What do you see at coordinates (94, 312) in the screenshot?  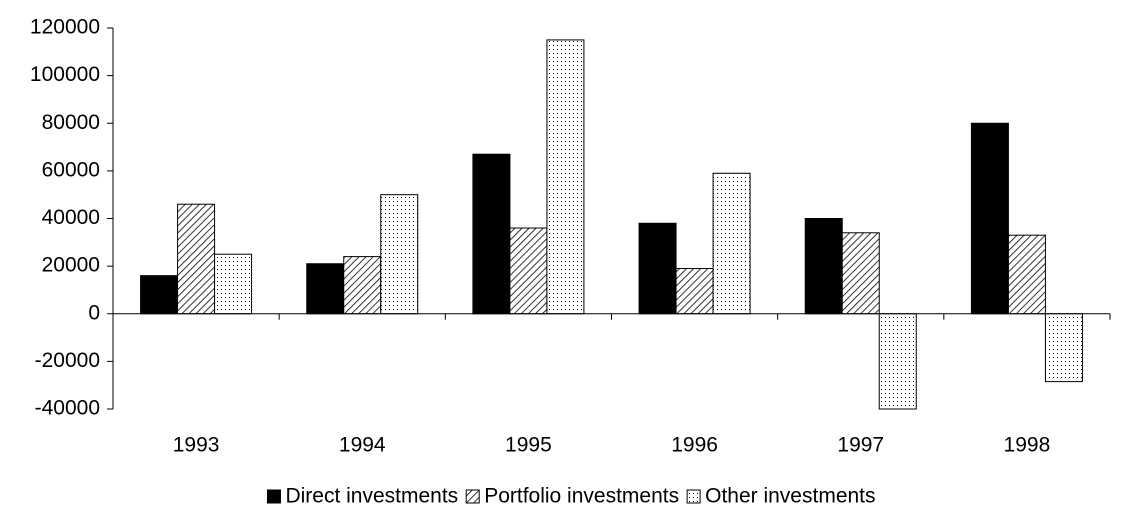 I see `y-tick-label: 0` at bounding box center [94, 312].